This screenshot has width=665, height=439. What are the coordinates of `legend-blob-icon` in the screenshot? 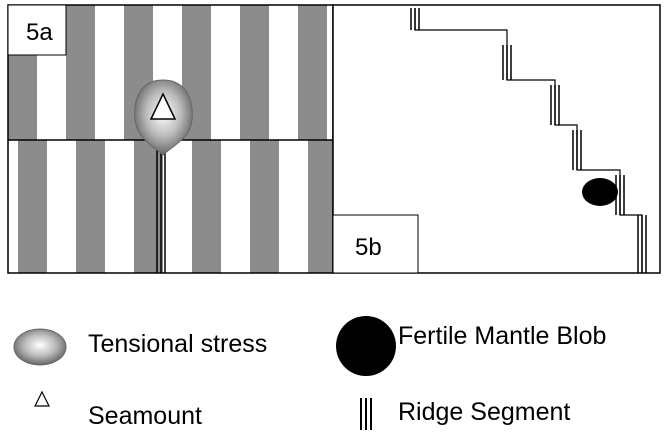 It's located at (366, 346).